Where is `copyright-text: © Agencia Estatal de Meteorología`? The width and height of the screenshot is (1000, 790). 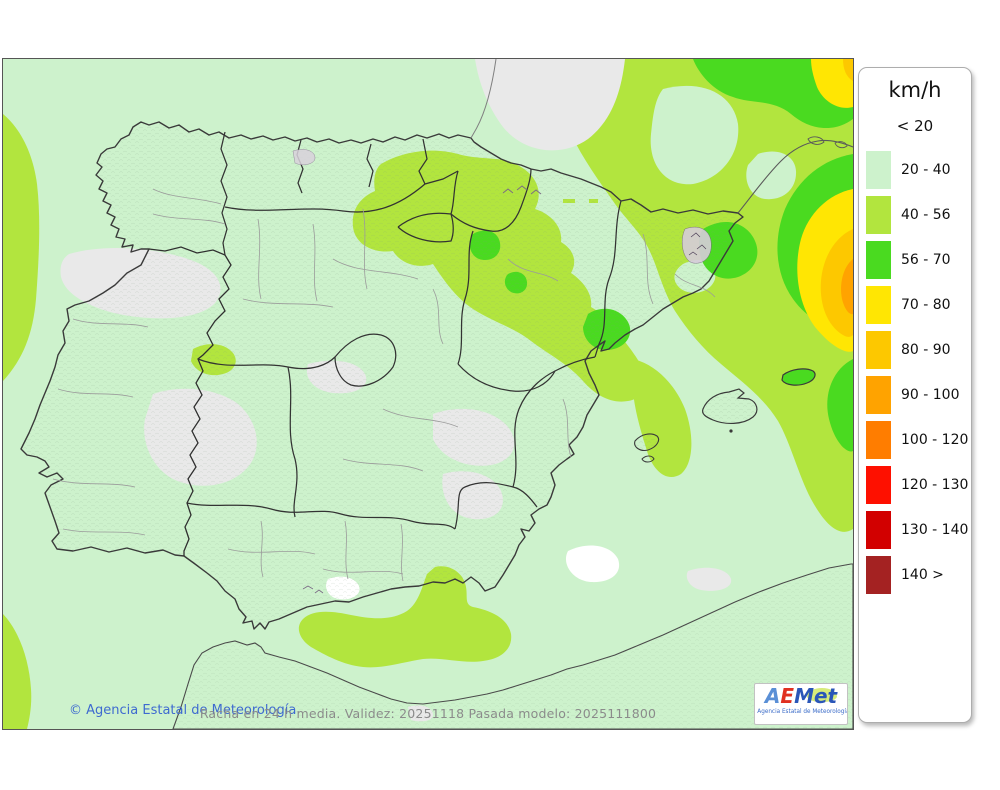 copyright-text: © Agencia Estatal de Meteorología is located at coordinates (183, 710).